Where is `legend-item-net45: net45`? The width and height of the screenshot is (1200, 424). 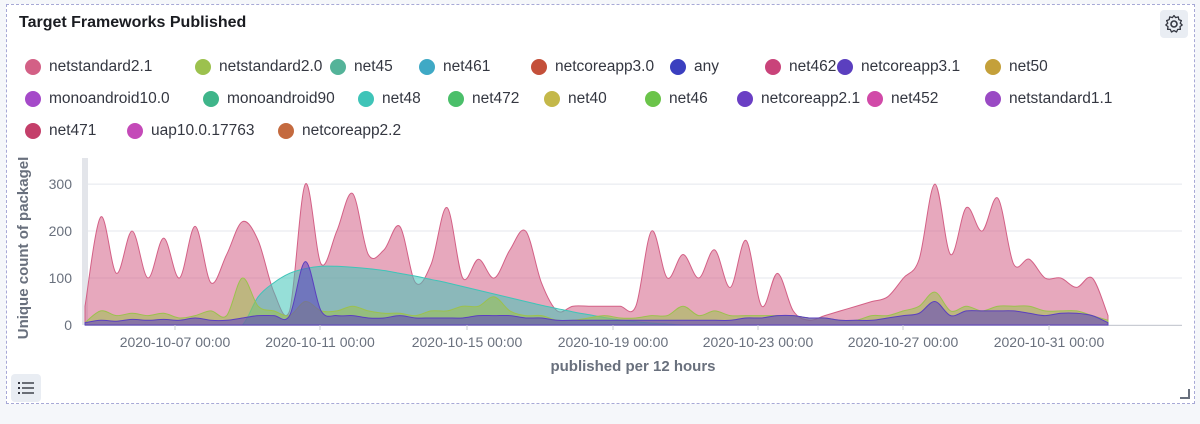 legend-item-net45: net45 is located at coordinates (361, 67).